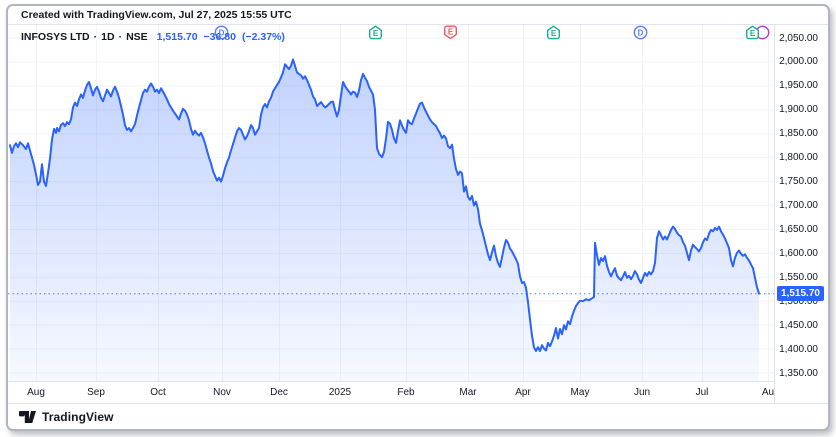  I want to click on legend-change: −36.80, so click(219, 37).